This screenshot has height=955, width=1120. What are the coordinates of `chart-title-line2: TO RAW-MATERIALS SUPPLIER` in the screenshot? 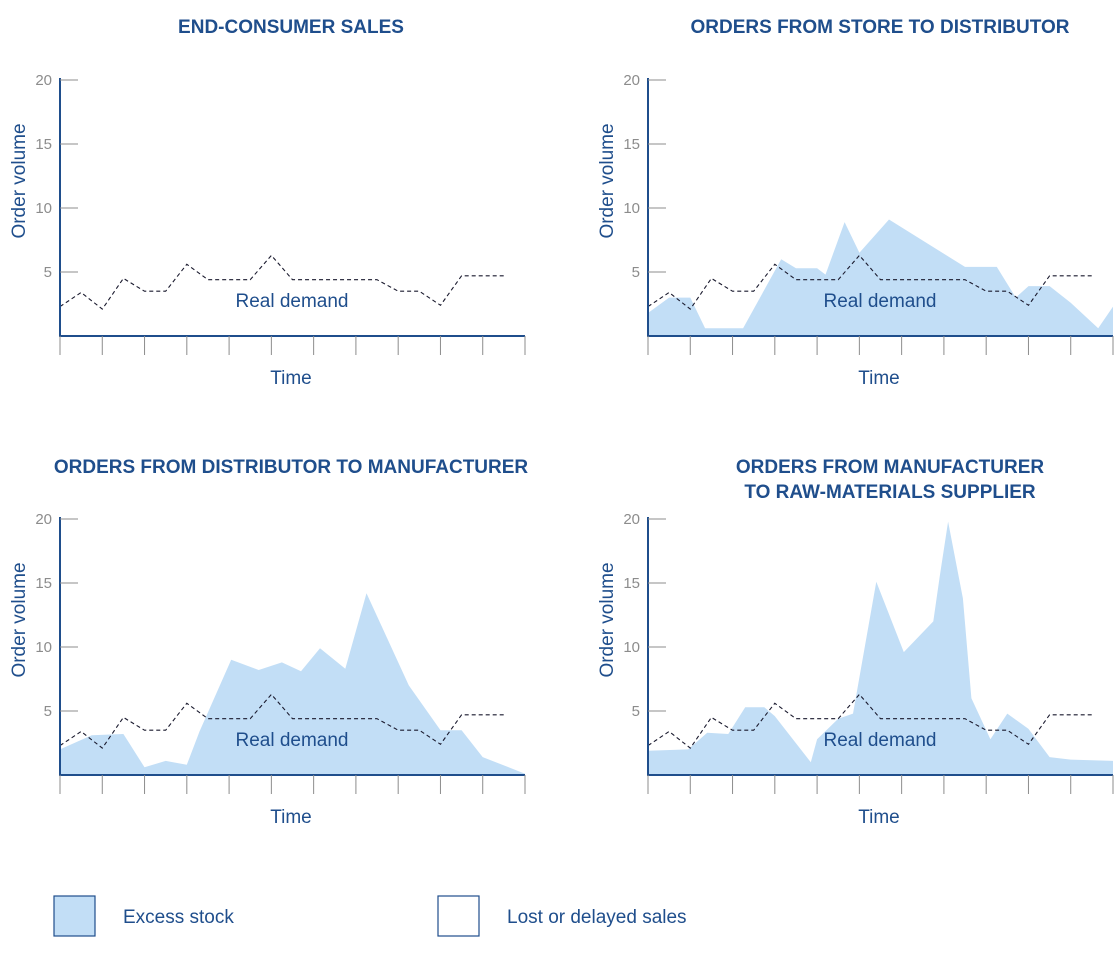 It's located at (890, 492).